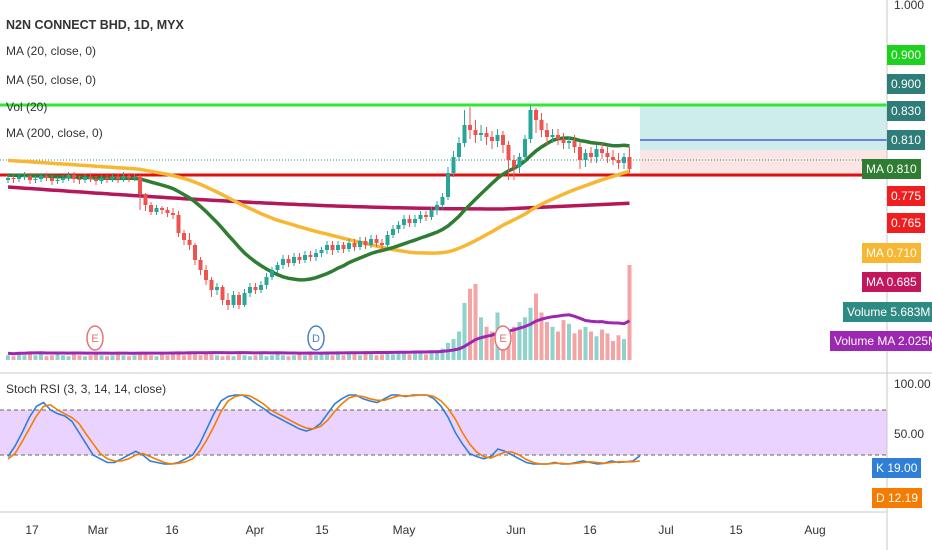 The image size is (932, 550). Describe the element at coordinates (95, 25) in the screenshot. I see `chart-title: N2N CONNECT BHD, 1D, MYX` at that location.